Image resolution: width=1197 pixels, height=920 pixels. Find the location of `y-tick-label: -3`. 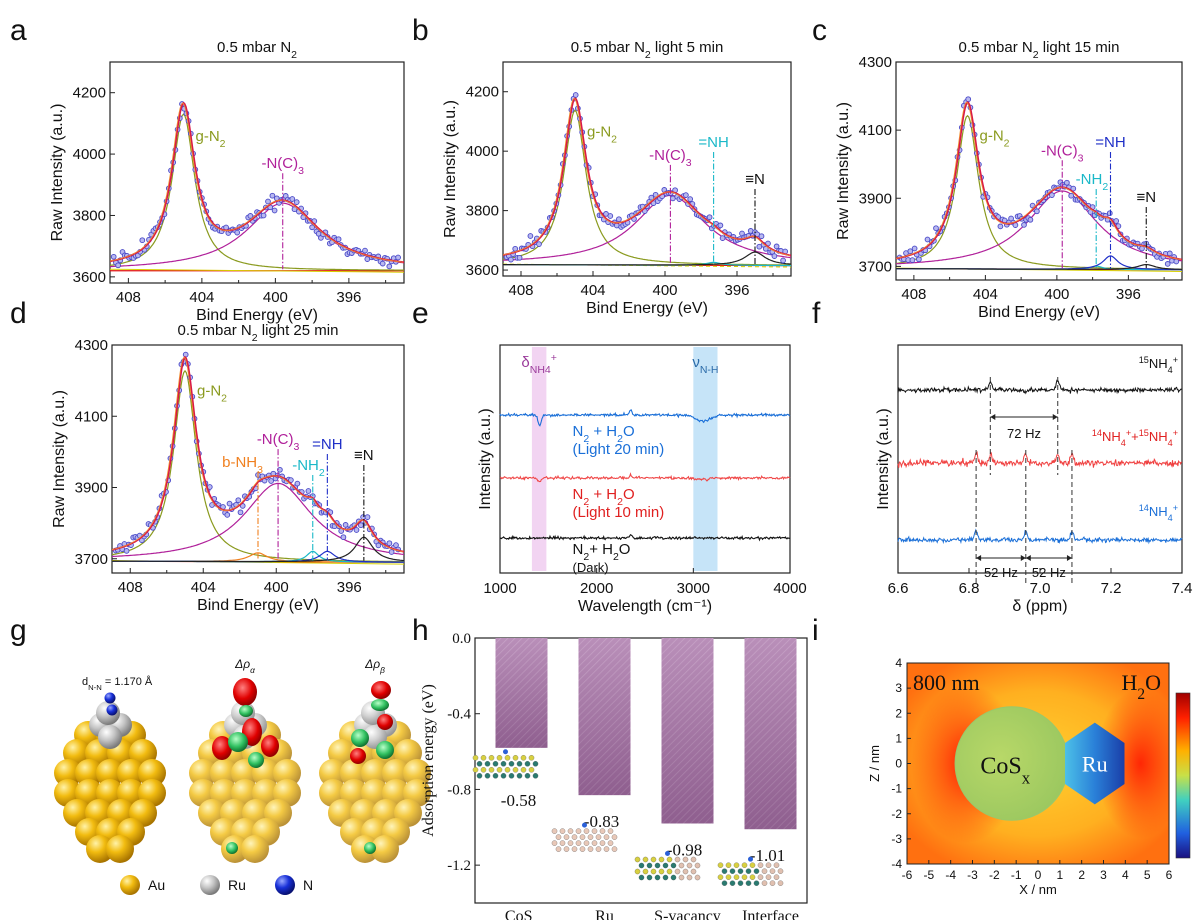

y-tick-label: -3 is located at coordinates (896, 839).